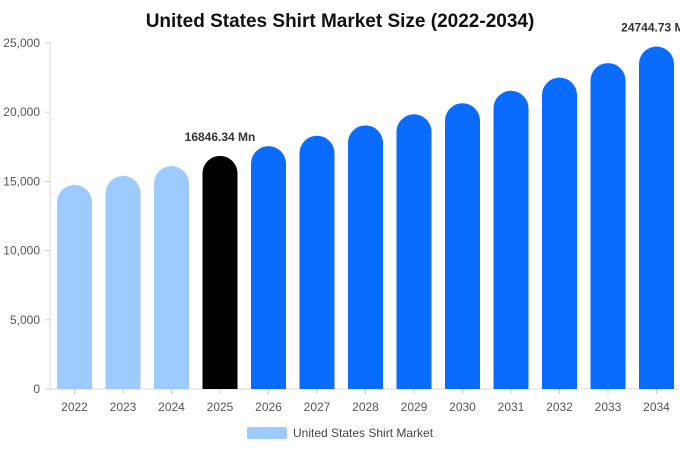 The width and height of the screenshot is (680, 450). Describe the element at coordinates (559, 407) in the screenshot. I see `x-tick-label: 2032` at that location.